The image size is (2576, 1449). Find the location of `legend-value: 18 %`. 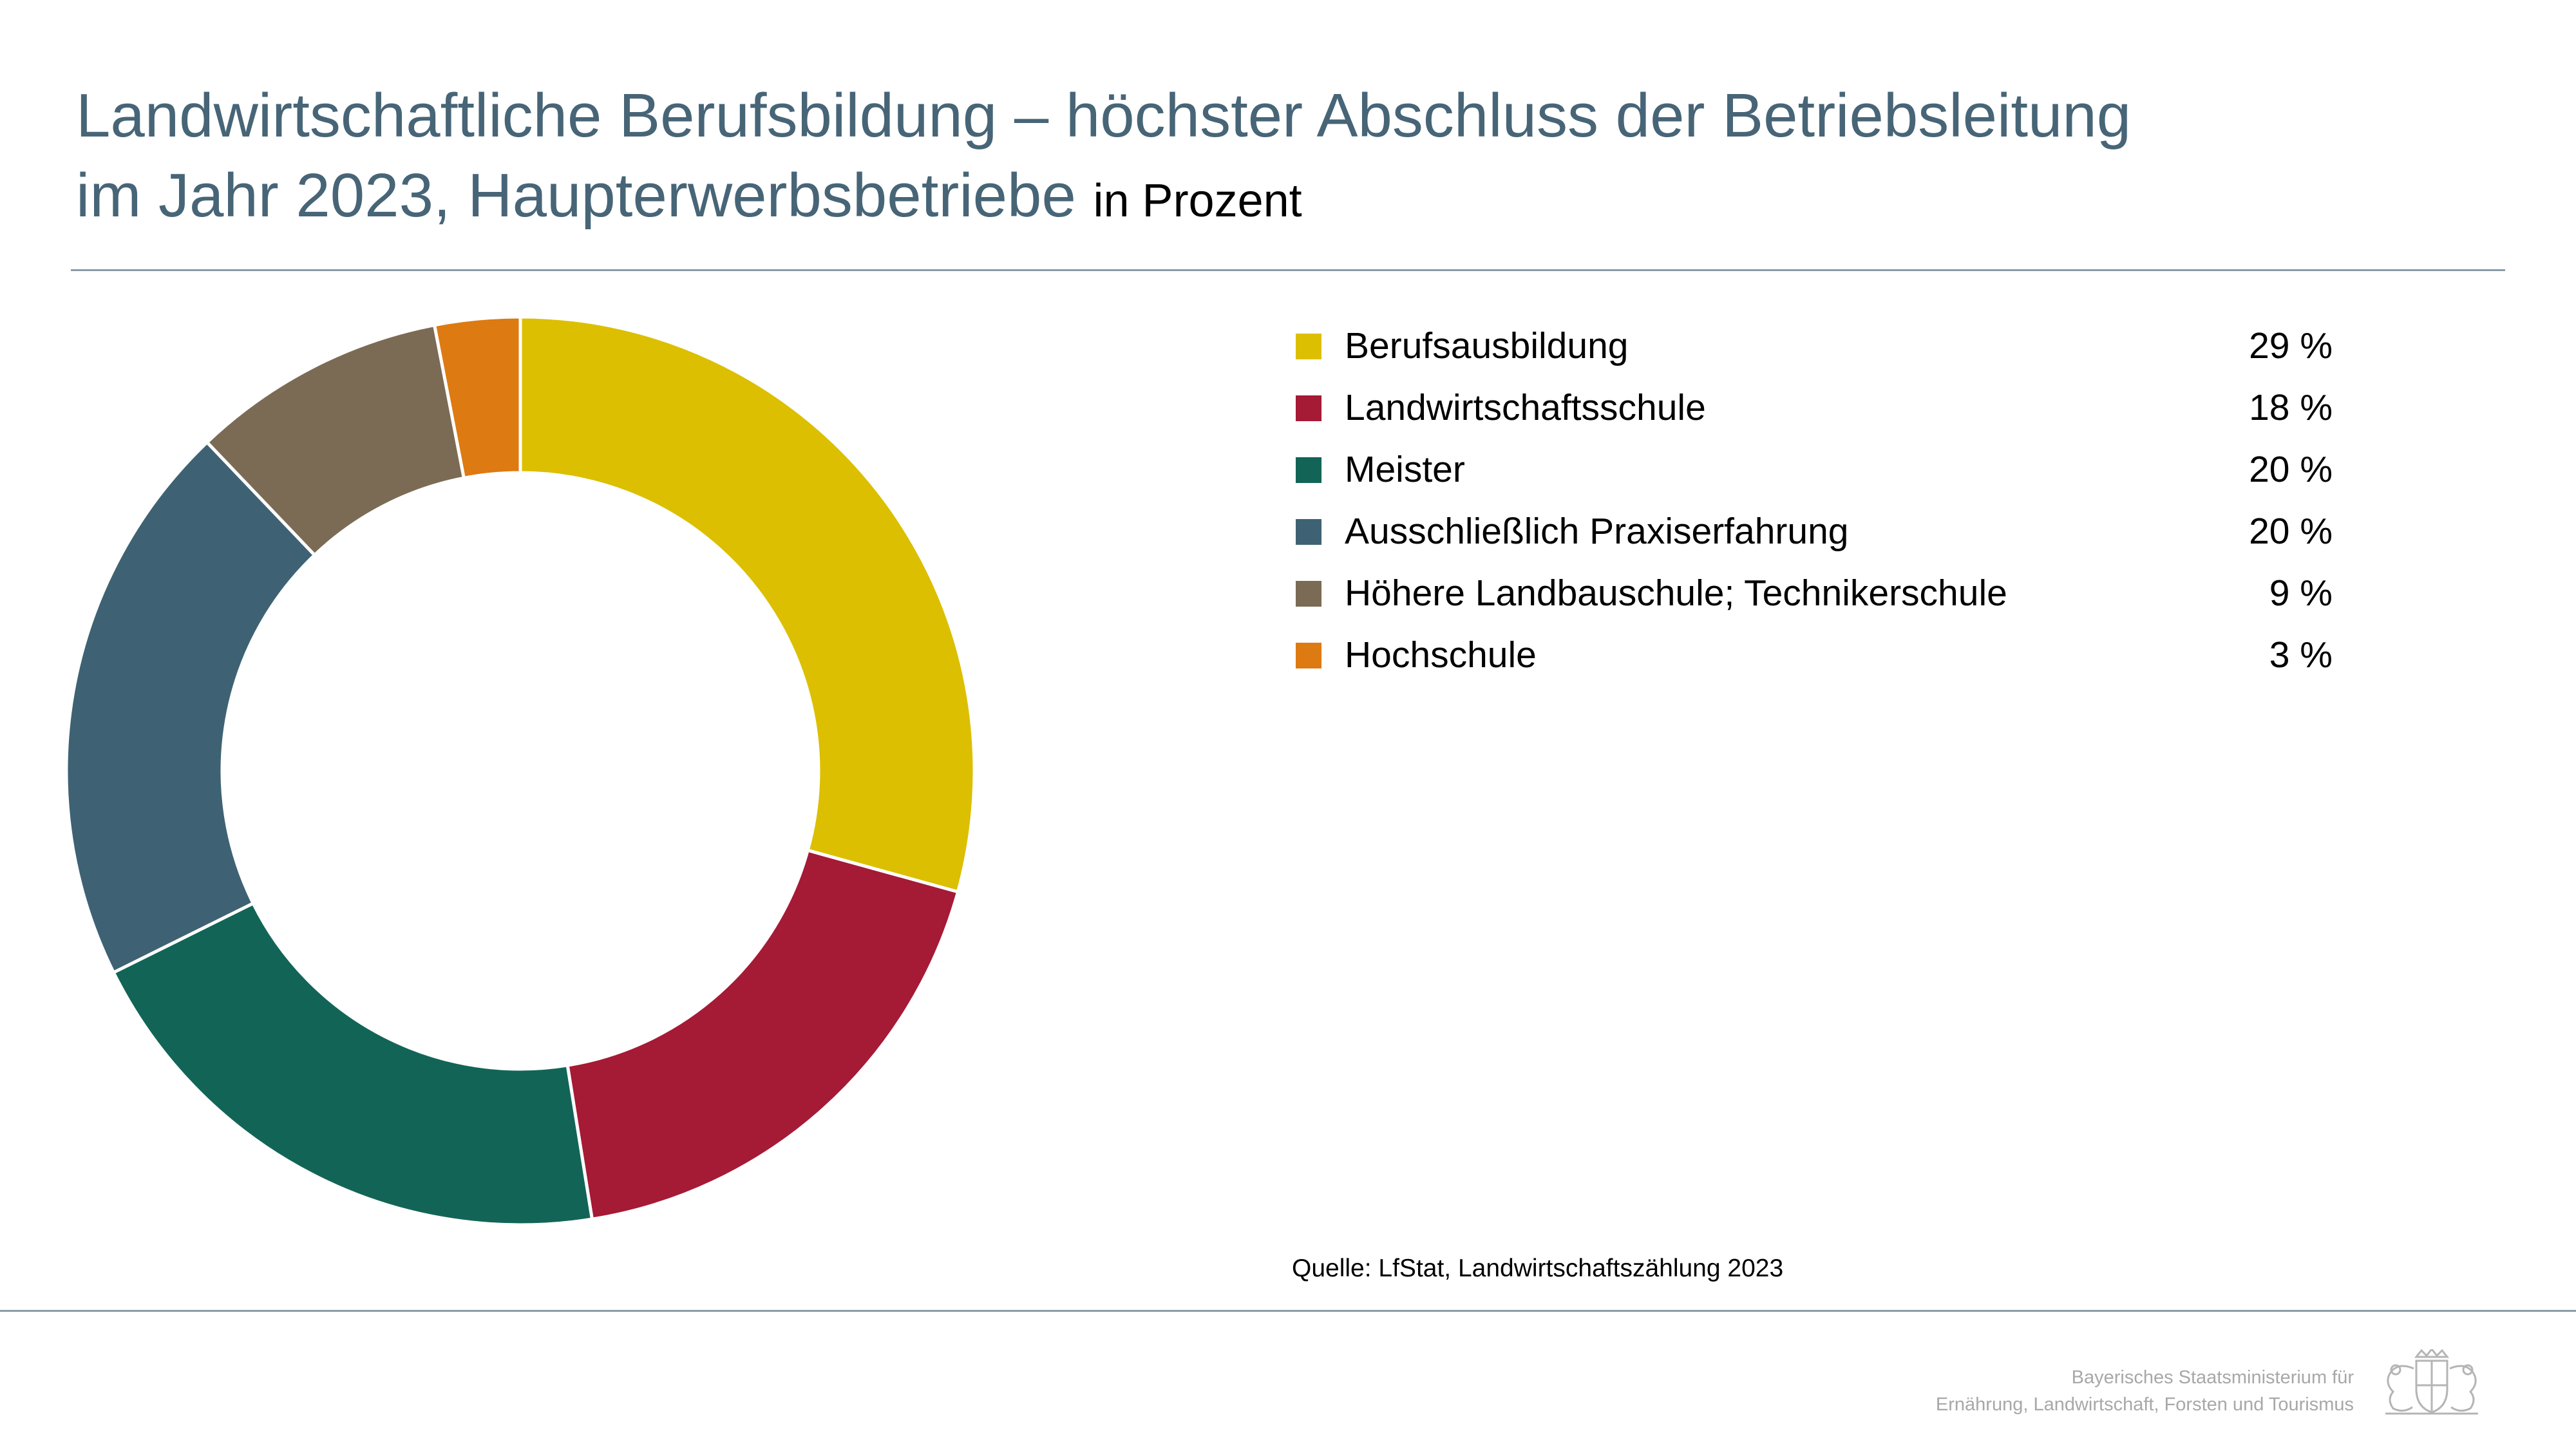

legend-value: 18 % is located at coordinates (2291, 407).